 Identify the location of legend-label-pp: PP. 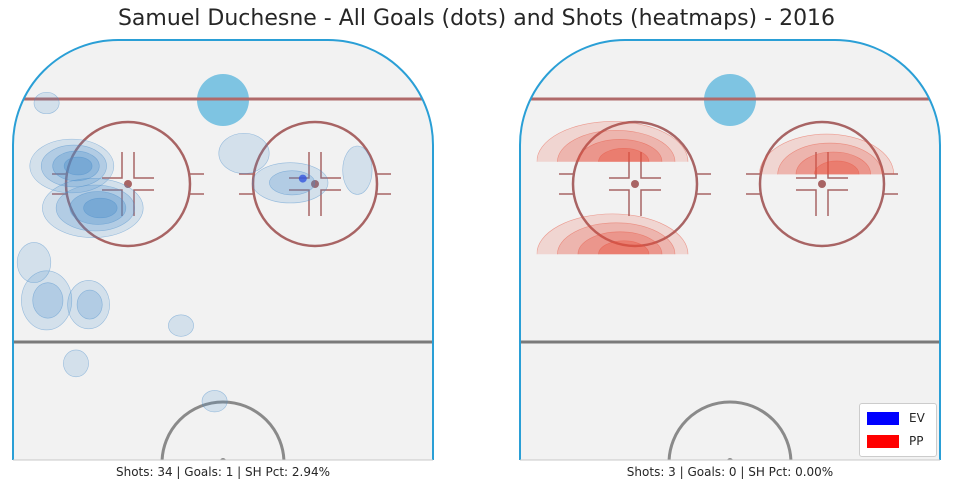
(916, 441).